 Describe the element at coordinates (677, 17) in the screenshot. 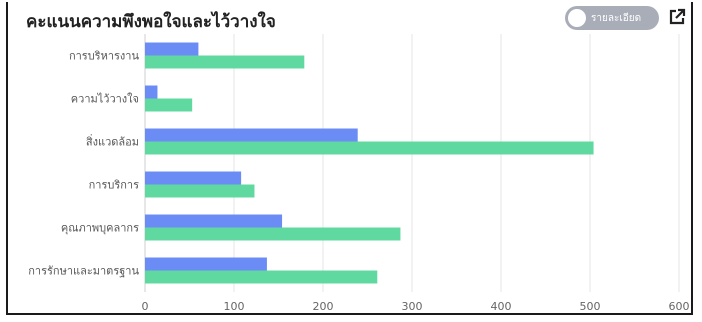

I see `external-link-icon` at that location.